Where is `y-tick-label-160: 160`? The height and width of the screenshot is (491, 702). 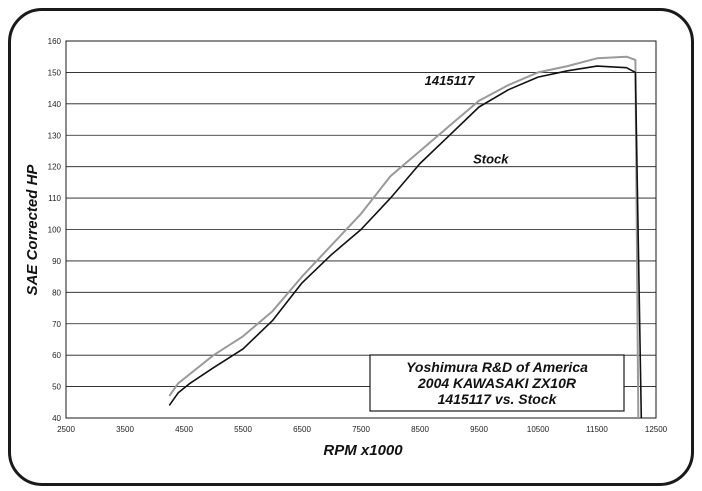
y-tick-label-160: 160 is located at coordinates (55, 41).